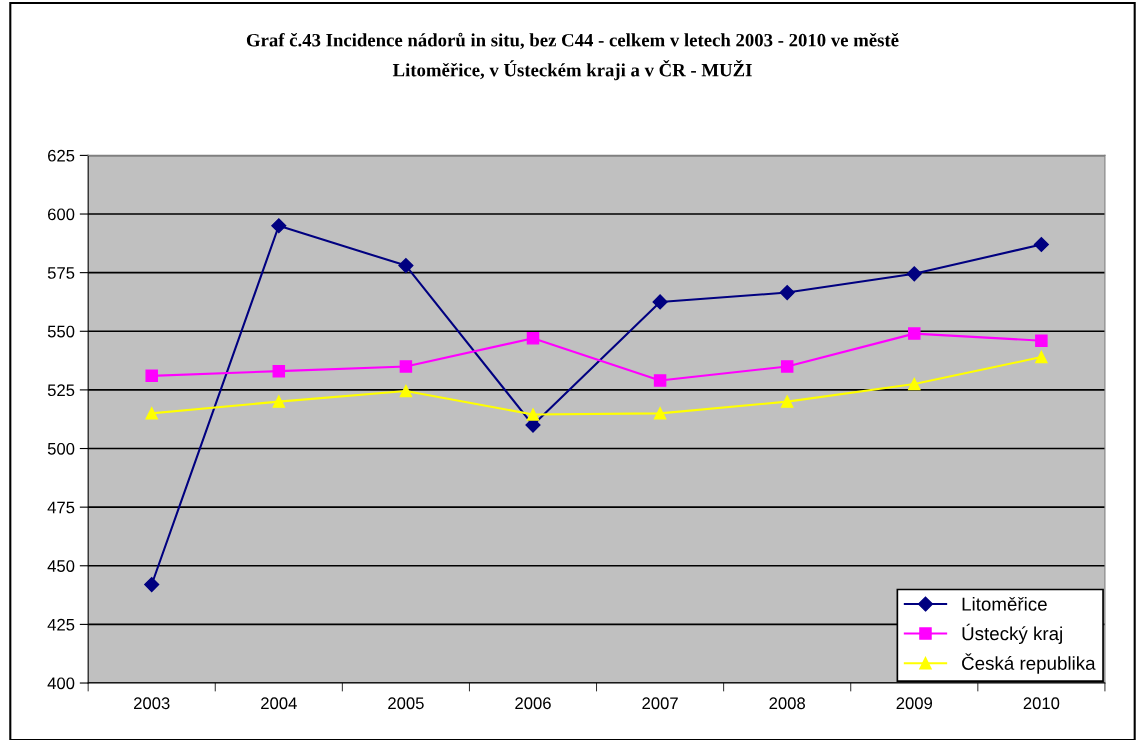  I want to click on y-tick-label: 450, so click(61, 566).